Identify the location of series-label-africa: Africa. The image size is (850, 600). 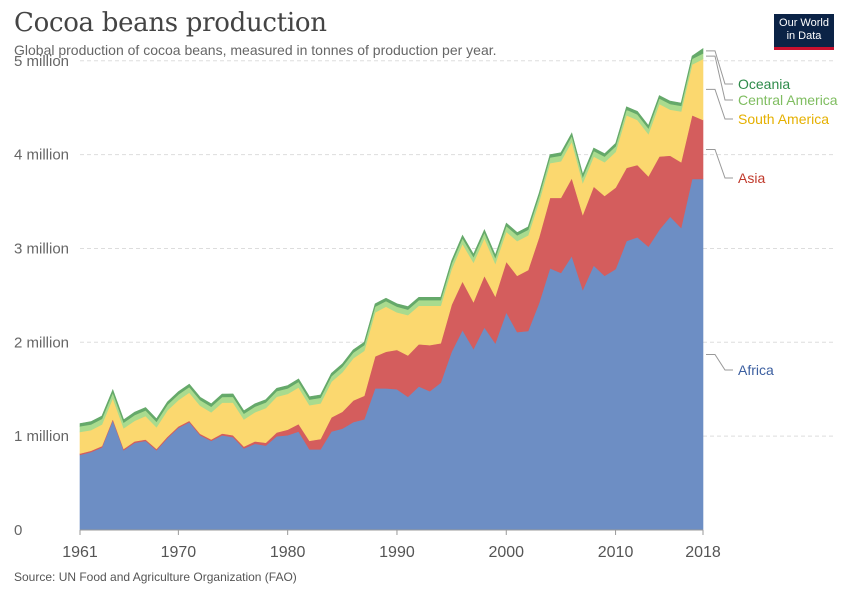
(756, 370).